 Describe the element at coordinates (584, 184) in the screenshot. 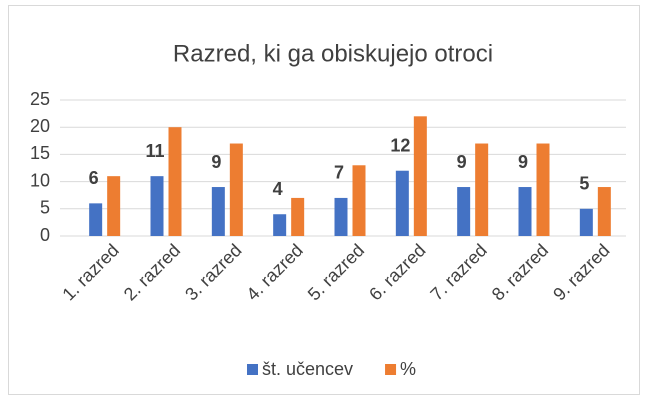

I see `data-label: 5` at that location.